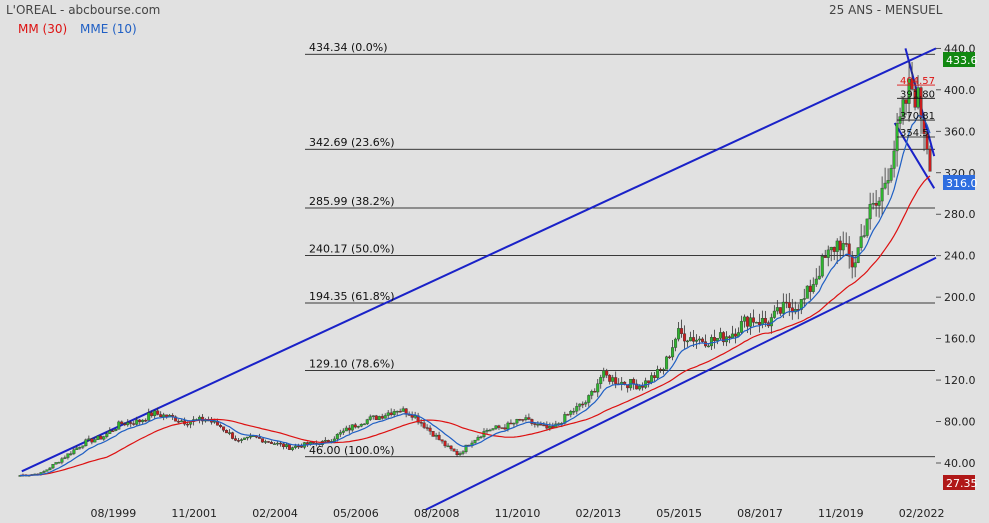  What do you see at coordinates (679, 513) in the screenshot?
I see `x-tick-label-7: 05/2015` at bounding box center [679, 513].